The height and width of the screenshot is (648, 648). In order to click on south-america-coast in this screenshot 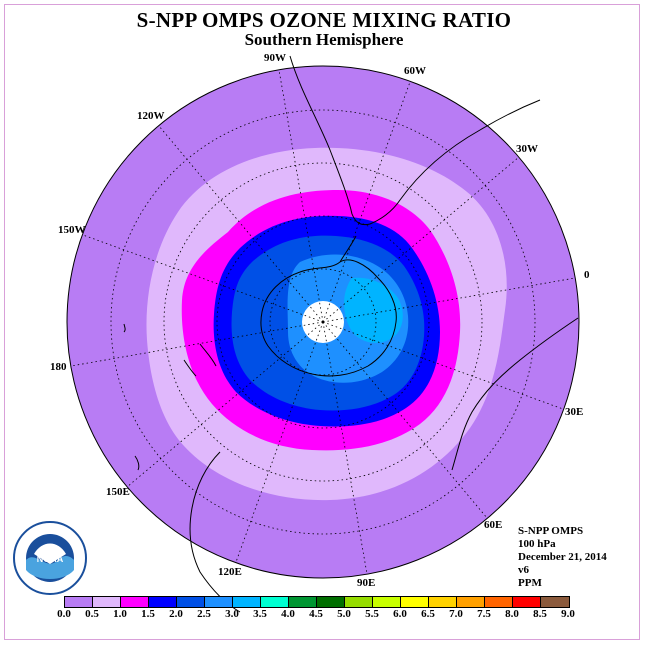, I will do `click(415, 140)`.